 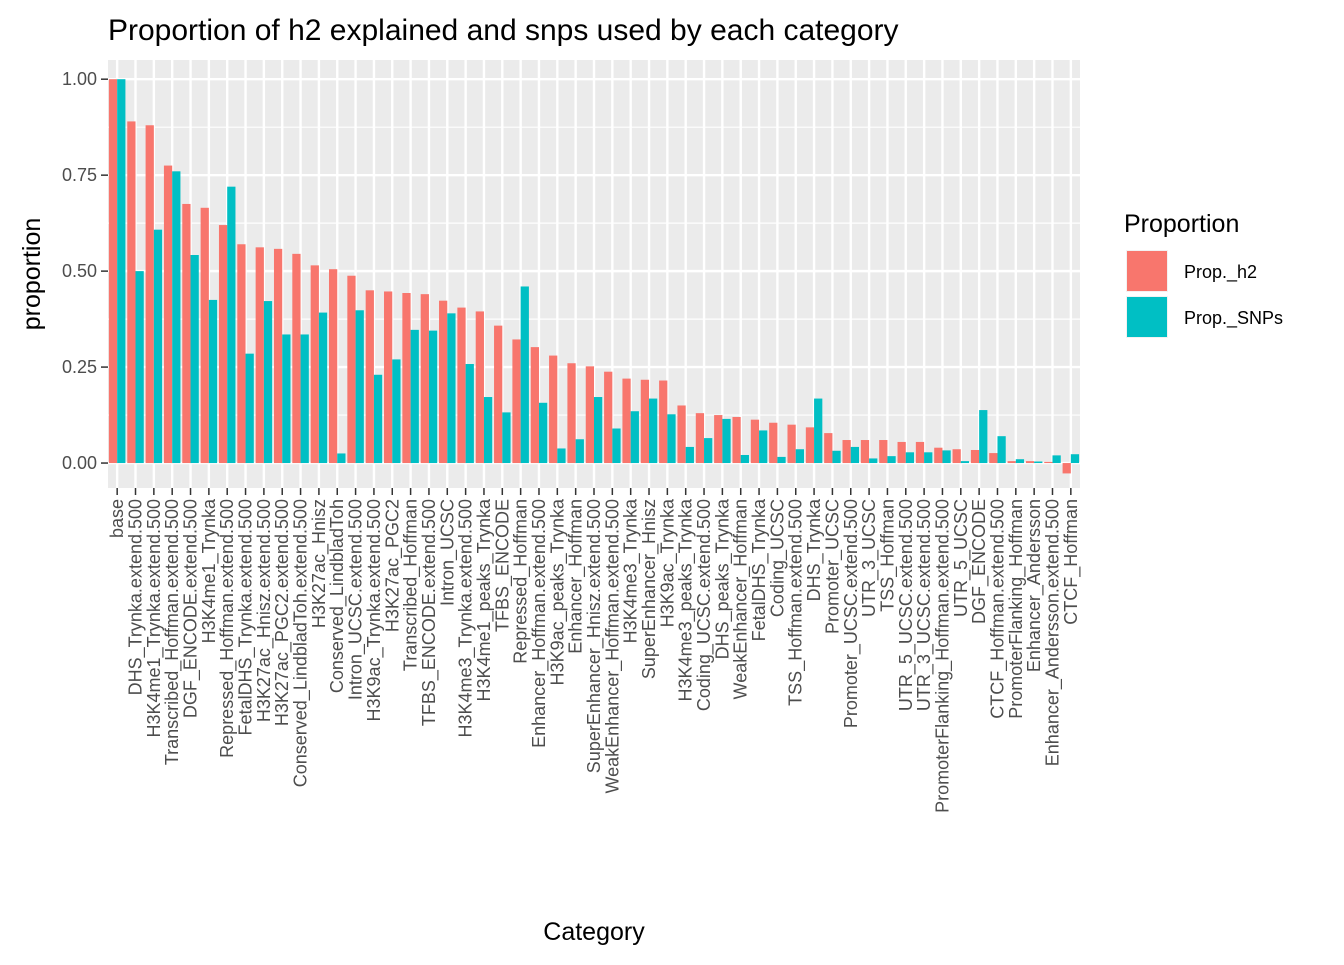 What do you see at coordinates (649, 589) in the screenshot?
I see `x-tick-label: SuperEnhancer_Hnisz` at bounding box center [649, 589].